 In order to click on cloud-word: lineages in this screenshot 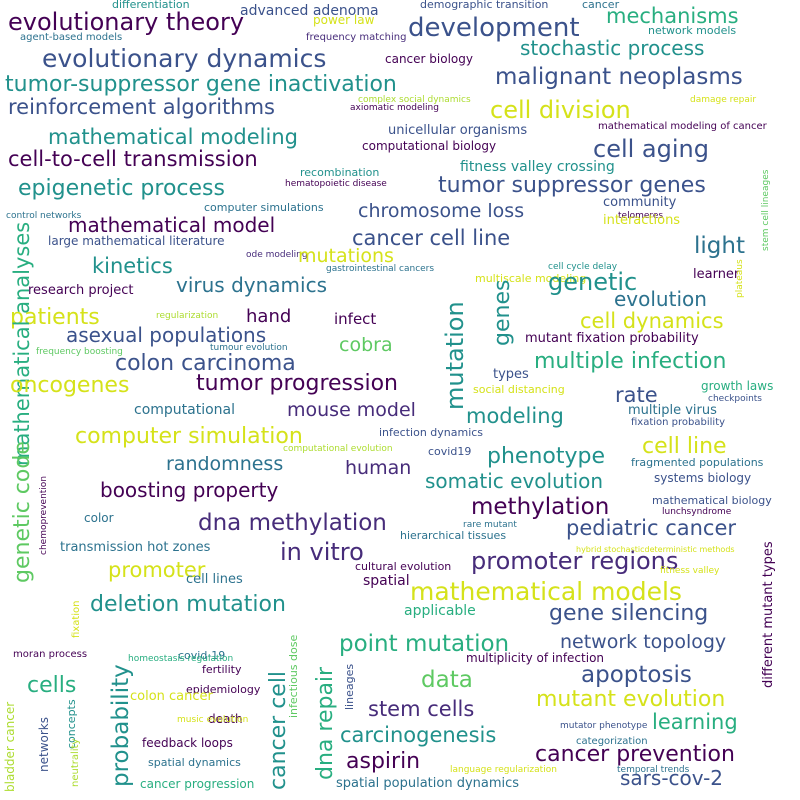, I will do `click(349, 686)`.